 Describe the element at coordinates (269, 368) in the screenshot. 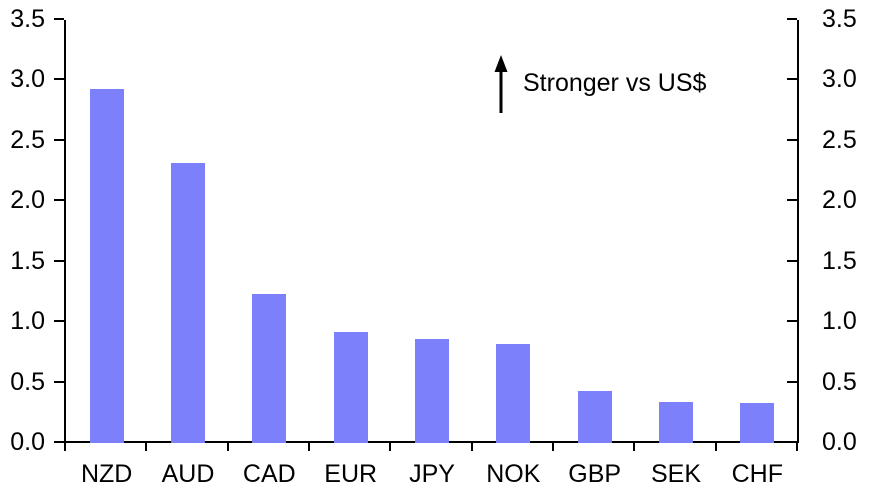

I see `bar-cad` at that location.